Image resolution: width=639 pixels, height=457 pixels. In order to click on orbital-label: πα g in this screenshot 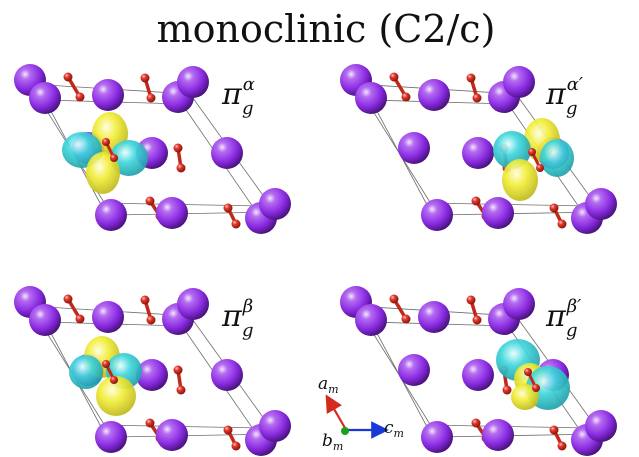, I will do `click(238, 96)`.